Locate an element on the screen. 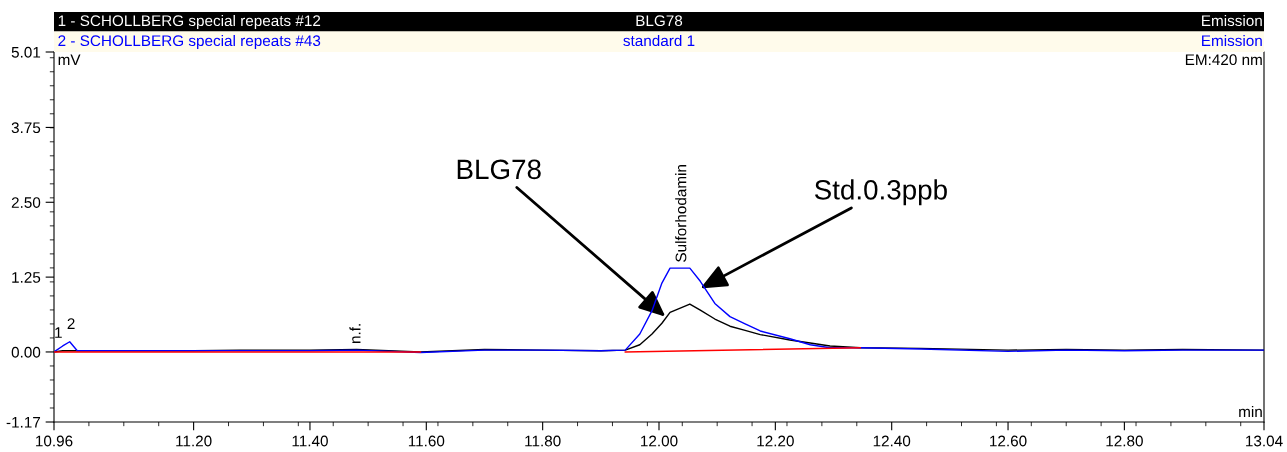 The image size is (1287, 452). y-tick-label: 5.01 is located at coordinates (26, 52).